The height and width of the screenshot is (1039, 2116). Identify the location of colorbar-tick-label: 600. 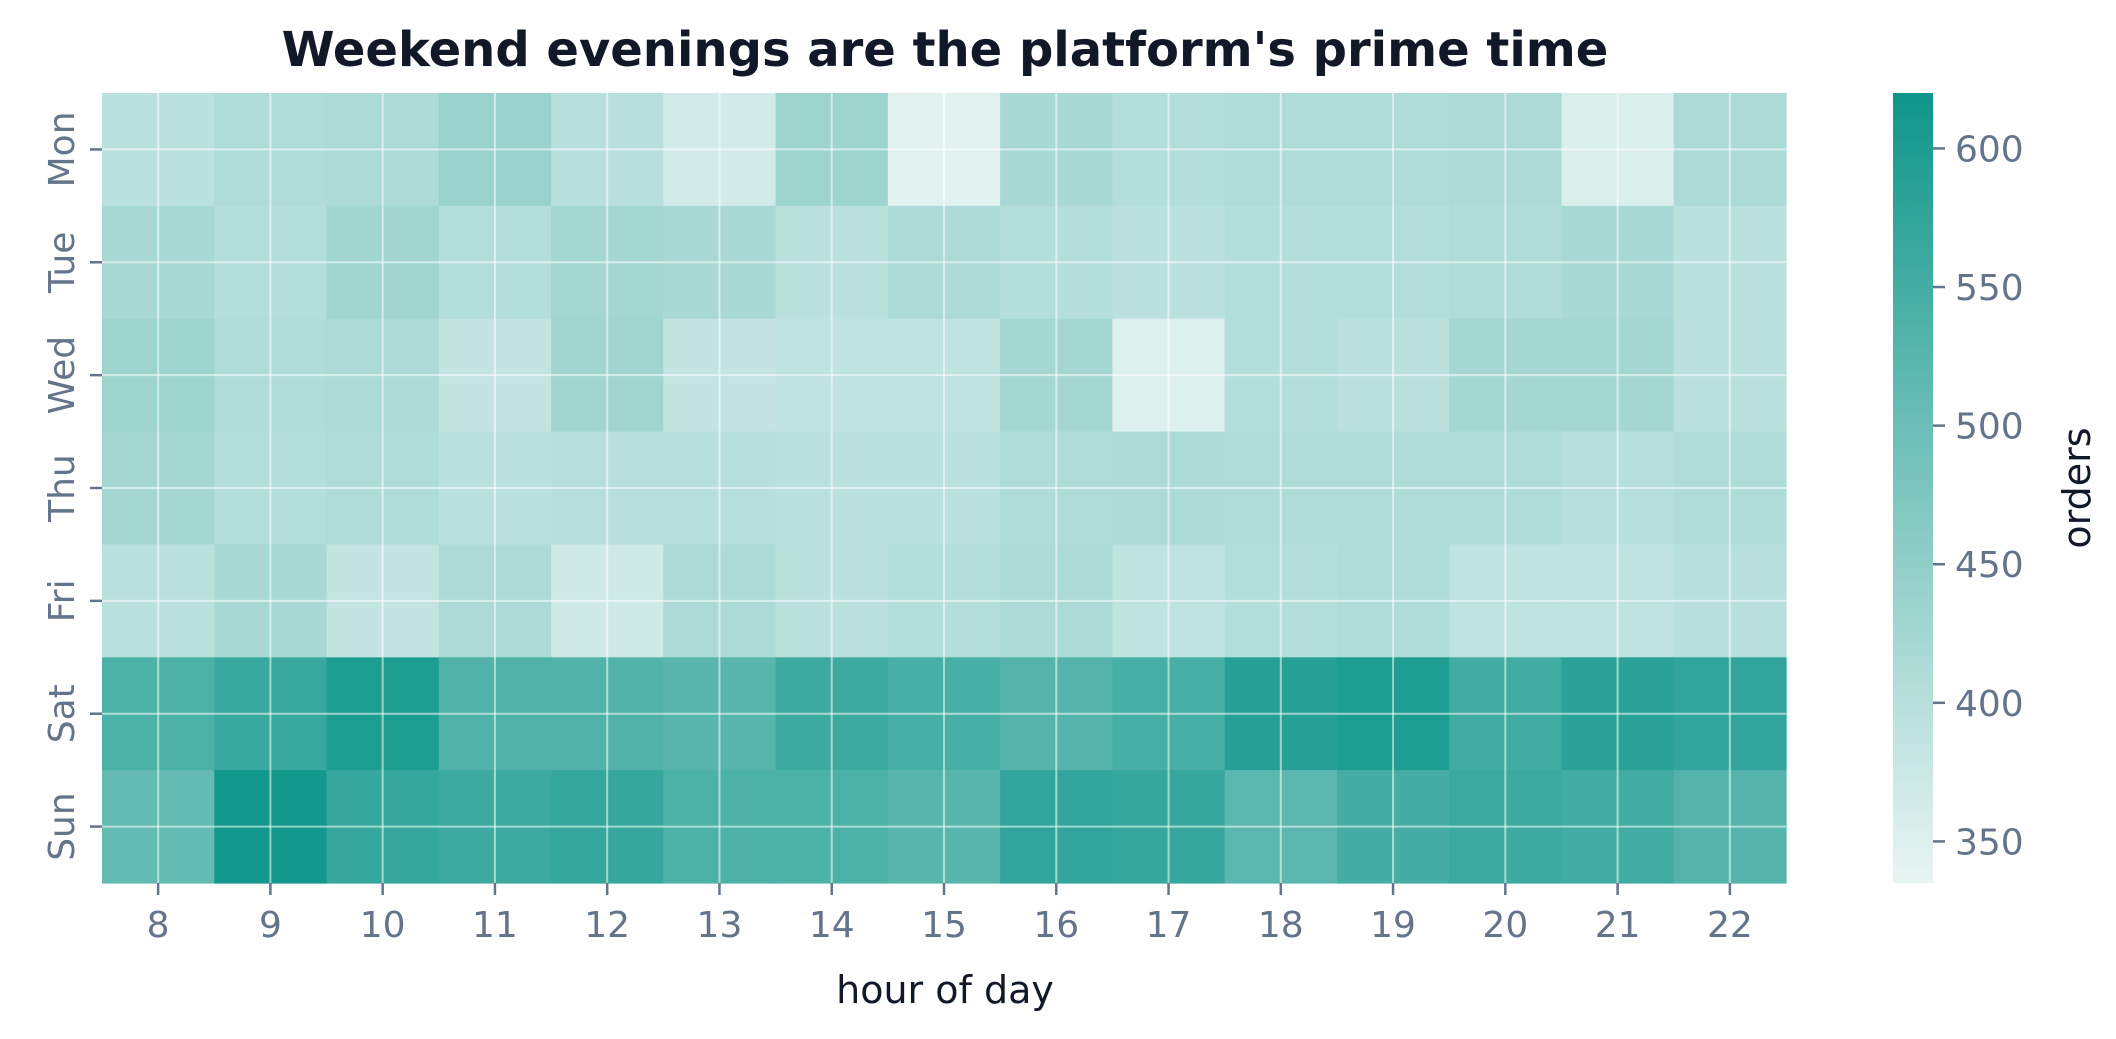
(1989, 149).